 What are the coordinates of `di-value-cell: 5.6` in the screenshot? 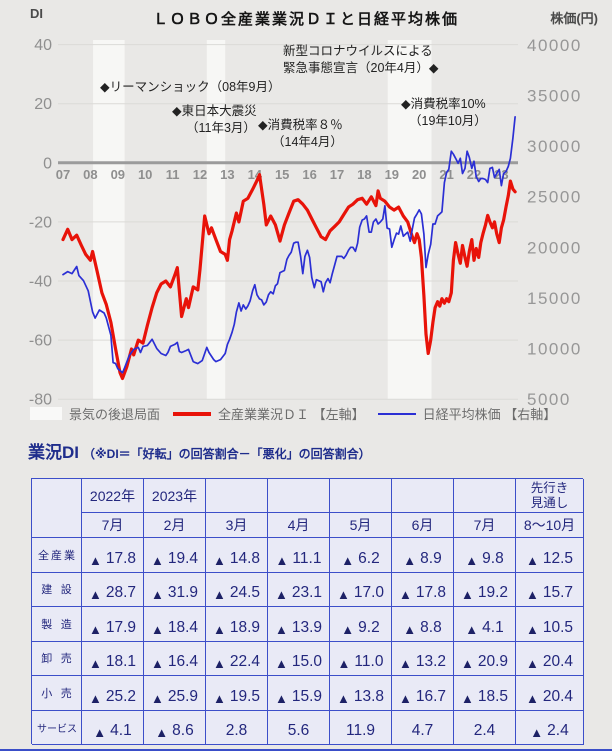 It's located at (299, 727).